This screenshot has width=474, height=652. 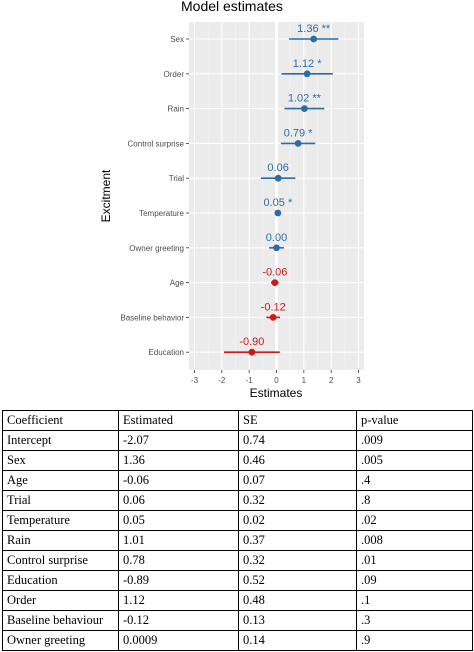 What do you see at coordinates (277, 203) in the screenshot?
I see `estimate-label: 0.05 *` at bounding box center [277, 203].